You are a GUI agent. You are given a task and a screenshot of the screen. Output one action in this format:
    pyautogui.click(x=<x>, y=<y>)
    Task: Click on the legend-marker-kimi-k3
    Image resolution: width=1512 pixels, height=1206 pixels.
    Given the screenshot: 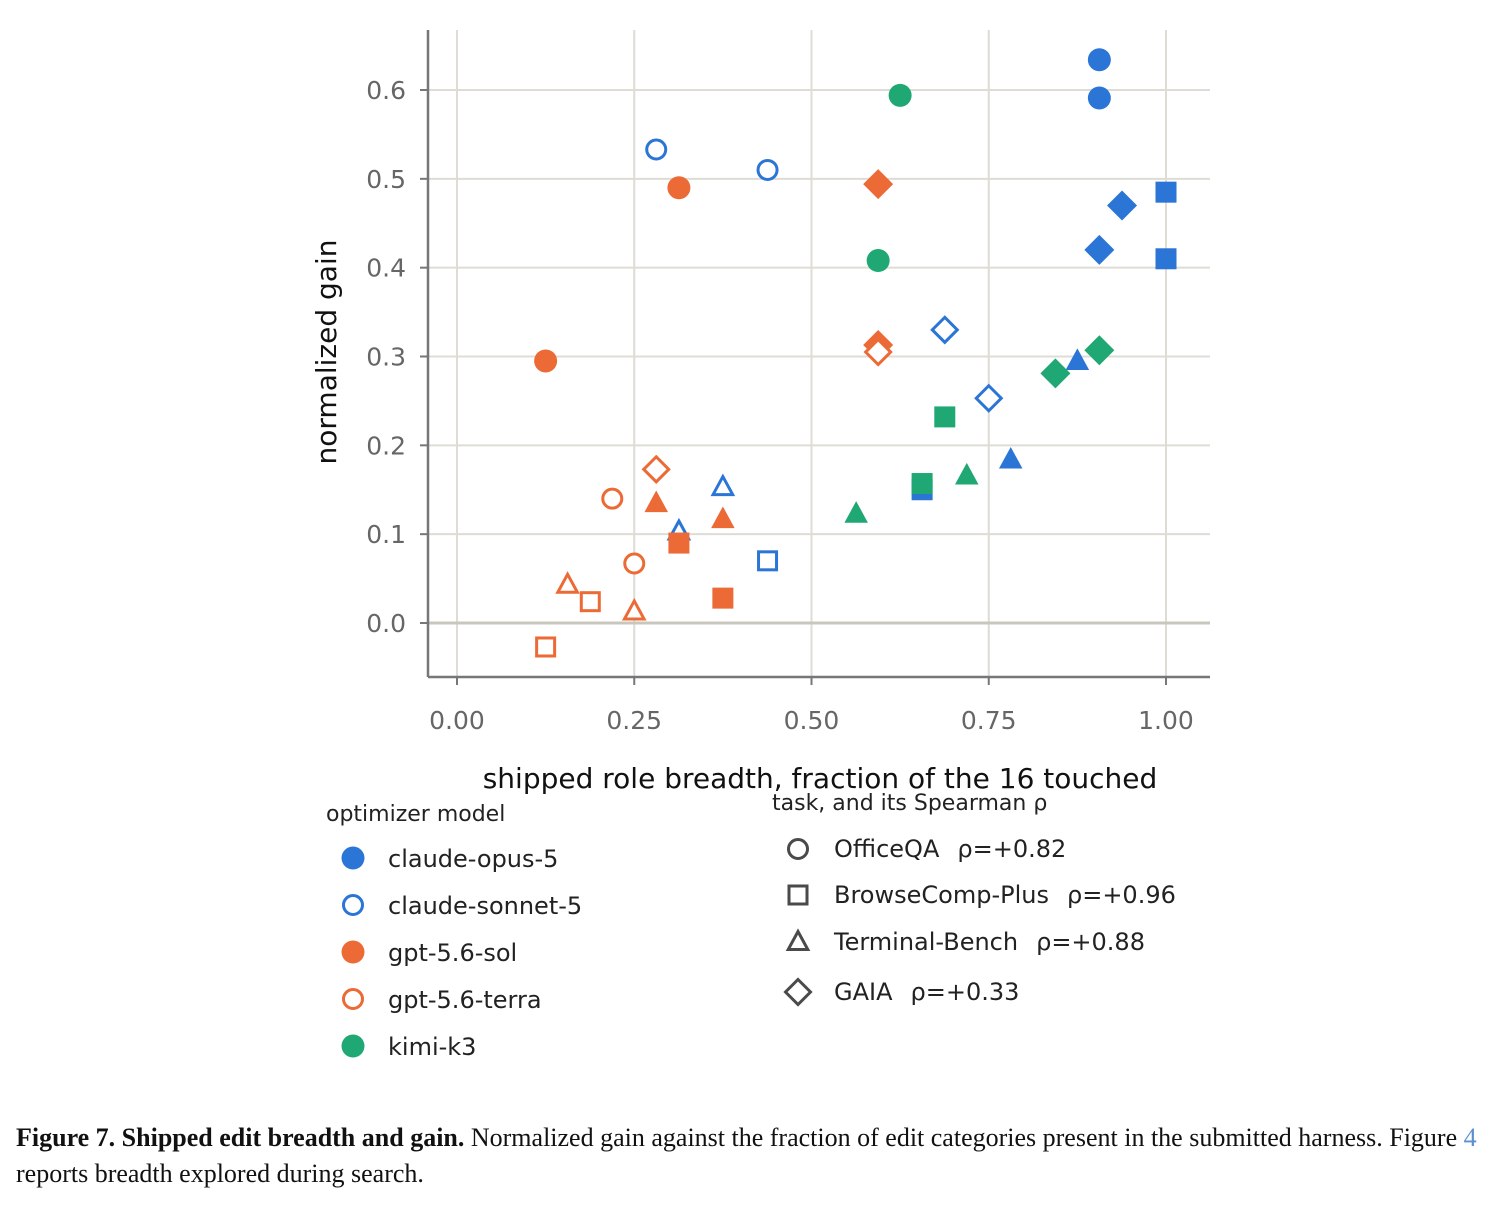 What is the action you would take?
    pyautogui.click(x=353, y=1046)
    